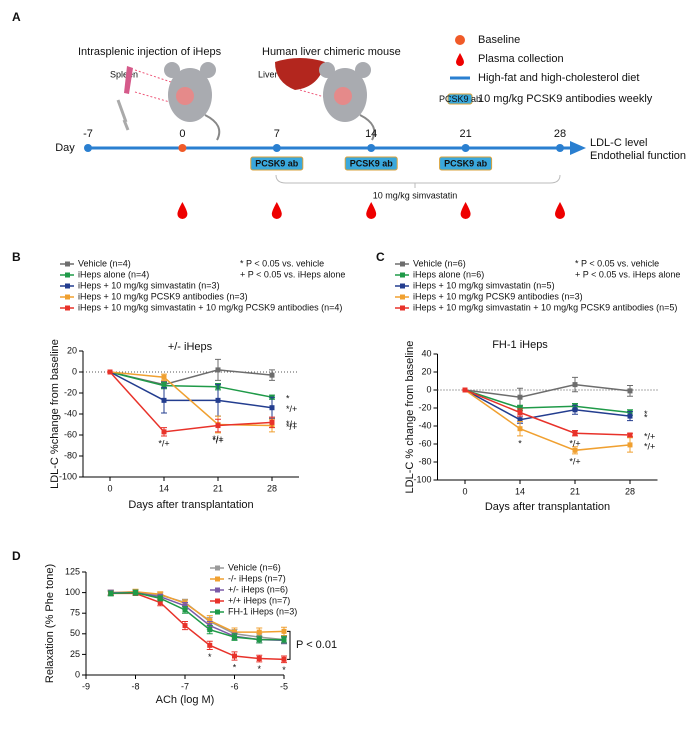 This screenshot has width=700, height=752. Describe the element at coordinates (424, 443) in the screenshot. I see `y-tick-label: -60` at that location.